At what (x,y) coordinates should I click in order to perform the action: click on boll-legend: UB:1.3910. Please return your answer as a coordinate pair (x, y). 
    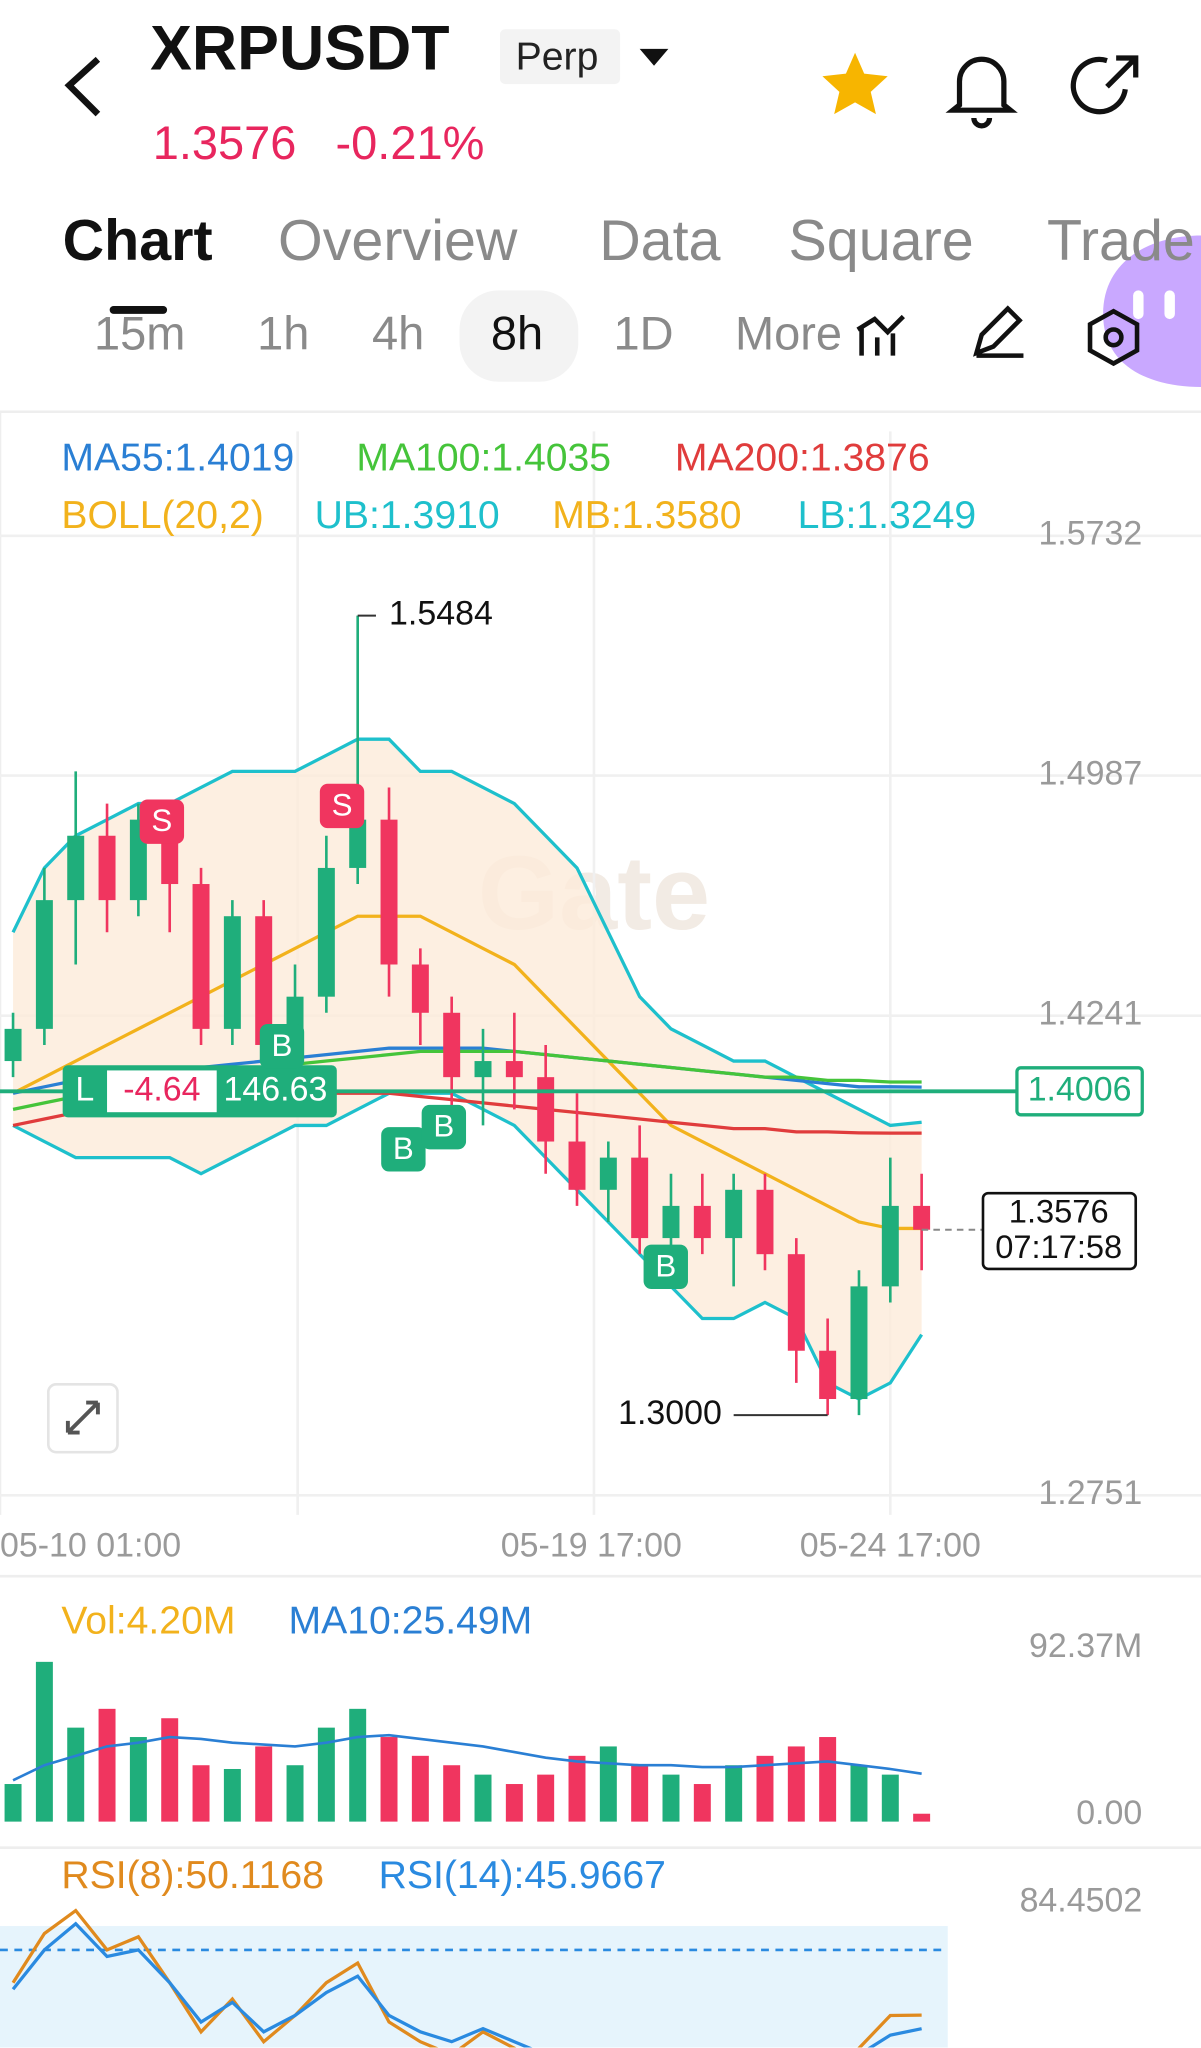
    Looking at the image, I should click on (407, 515).